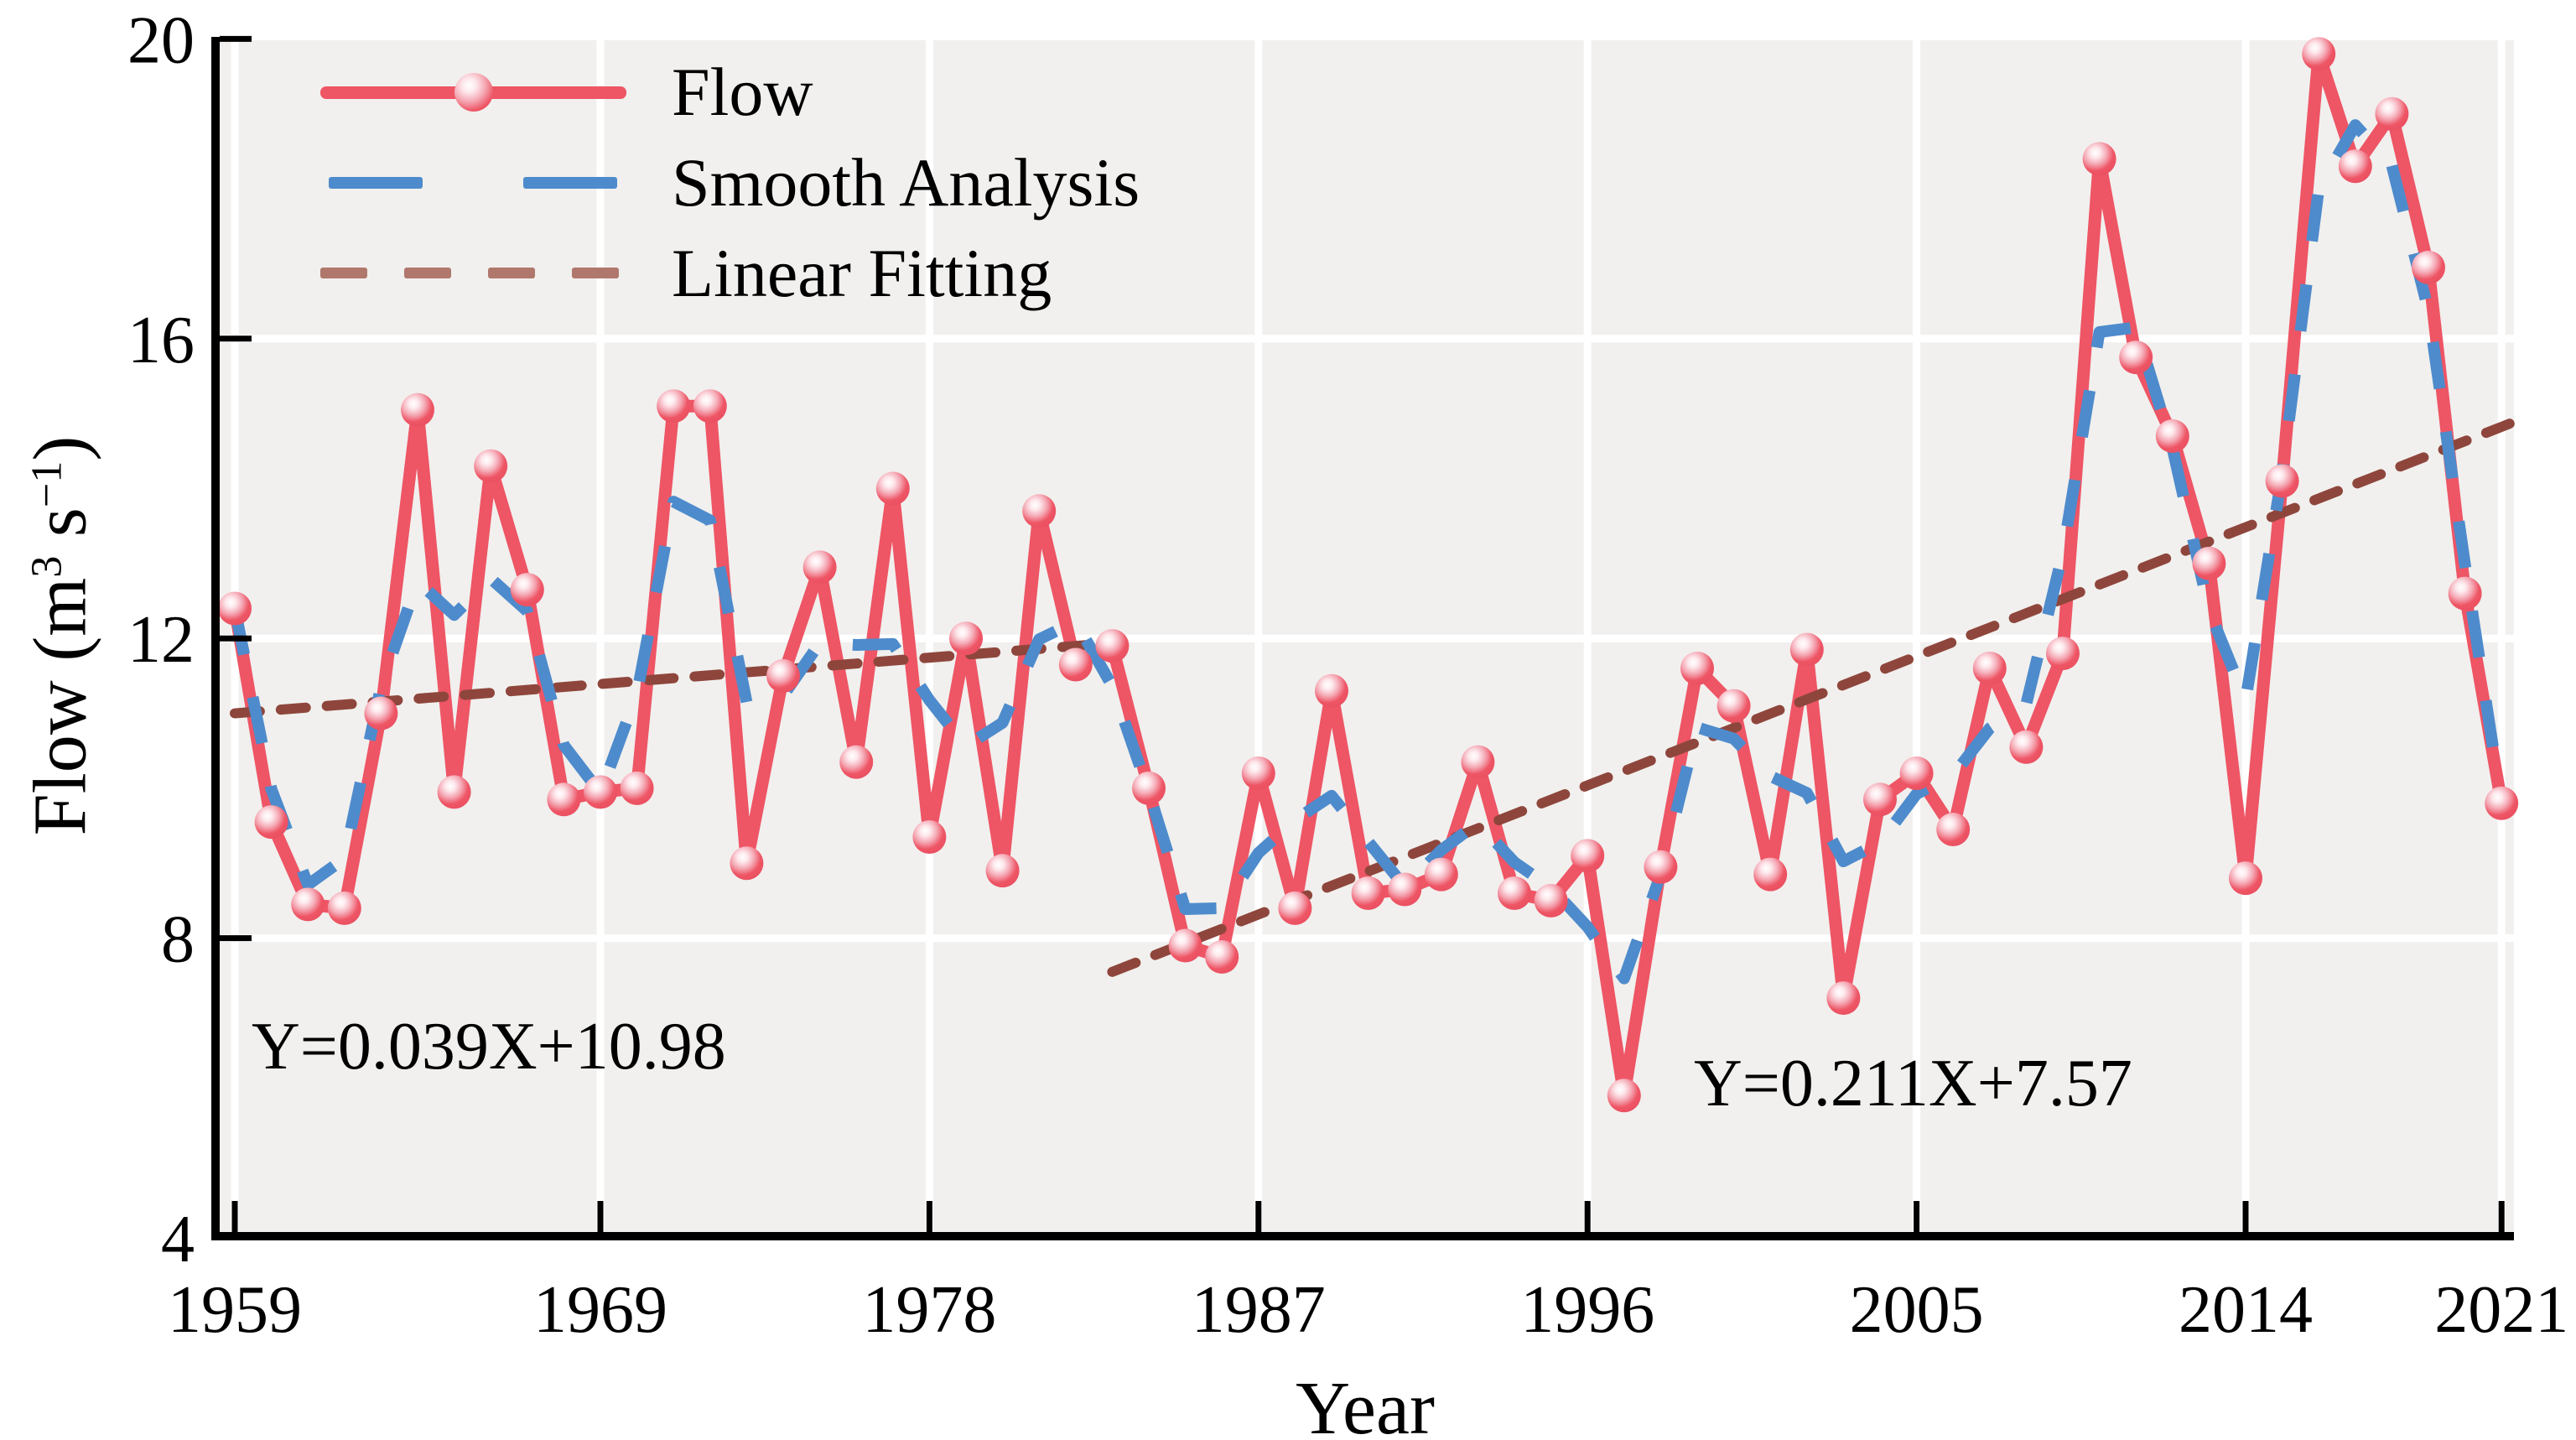 Image resolution: width=2576 pixels, height=1440 pixels. Describe the element at coordinates (906, 183) in the screenshot. I see `legend-label-smooth: Smooth Analysis` at that location.